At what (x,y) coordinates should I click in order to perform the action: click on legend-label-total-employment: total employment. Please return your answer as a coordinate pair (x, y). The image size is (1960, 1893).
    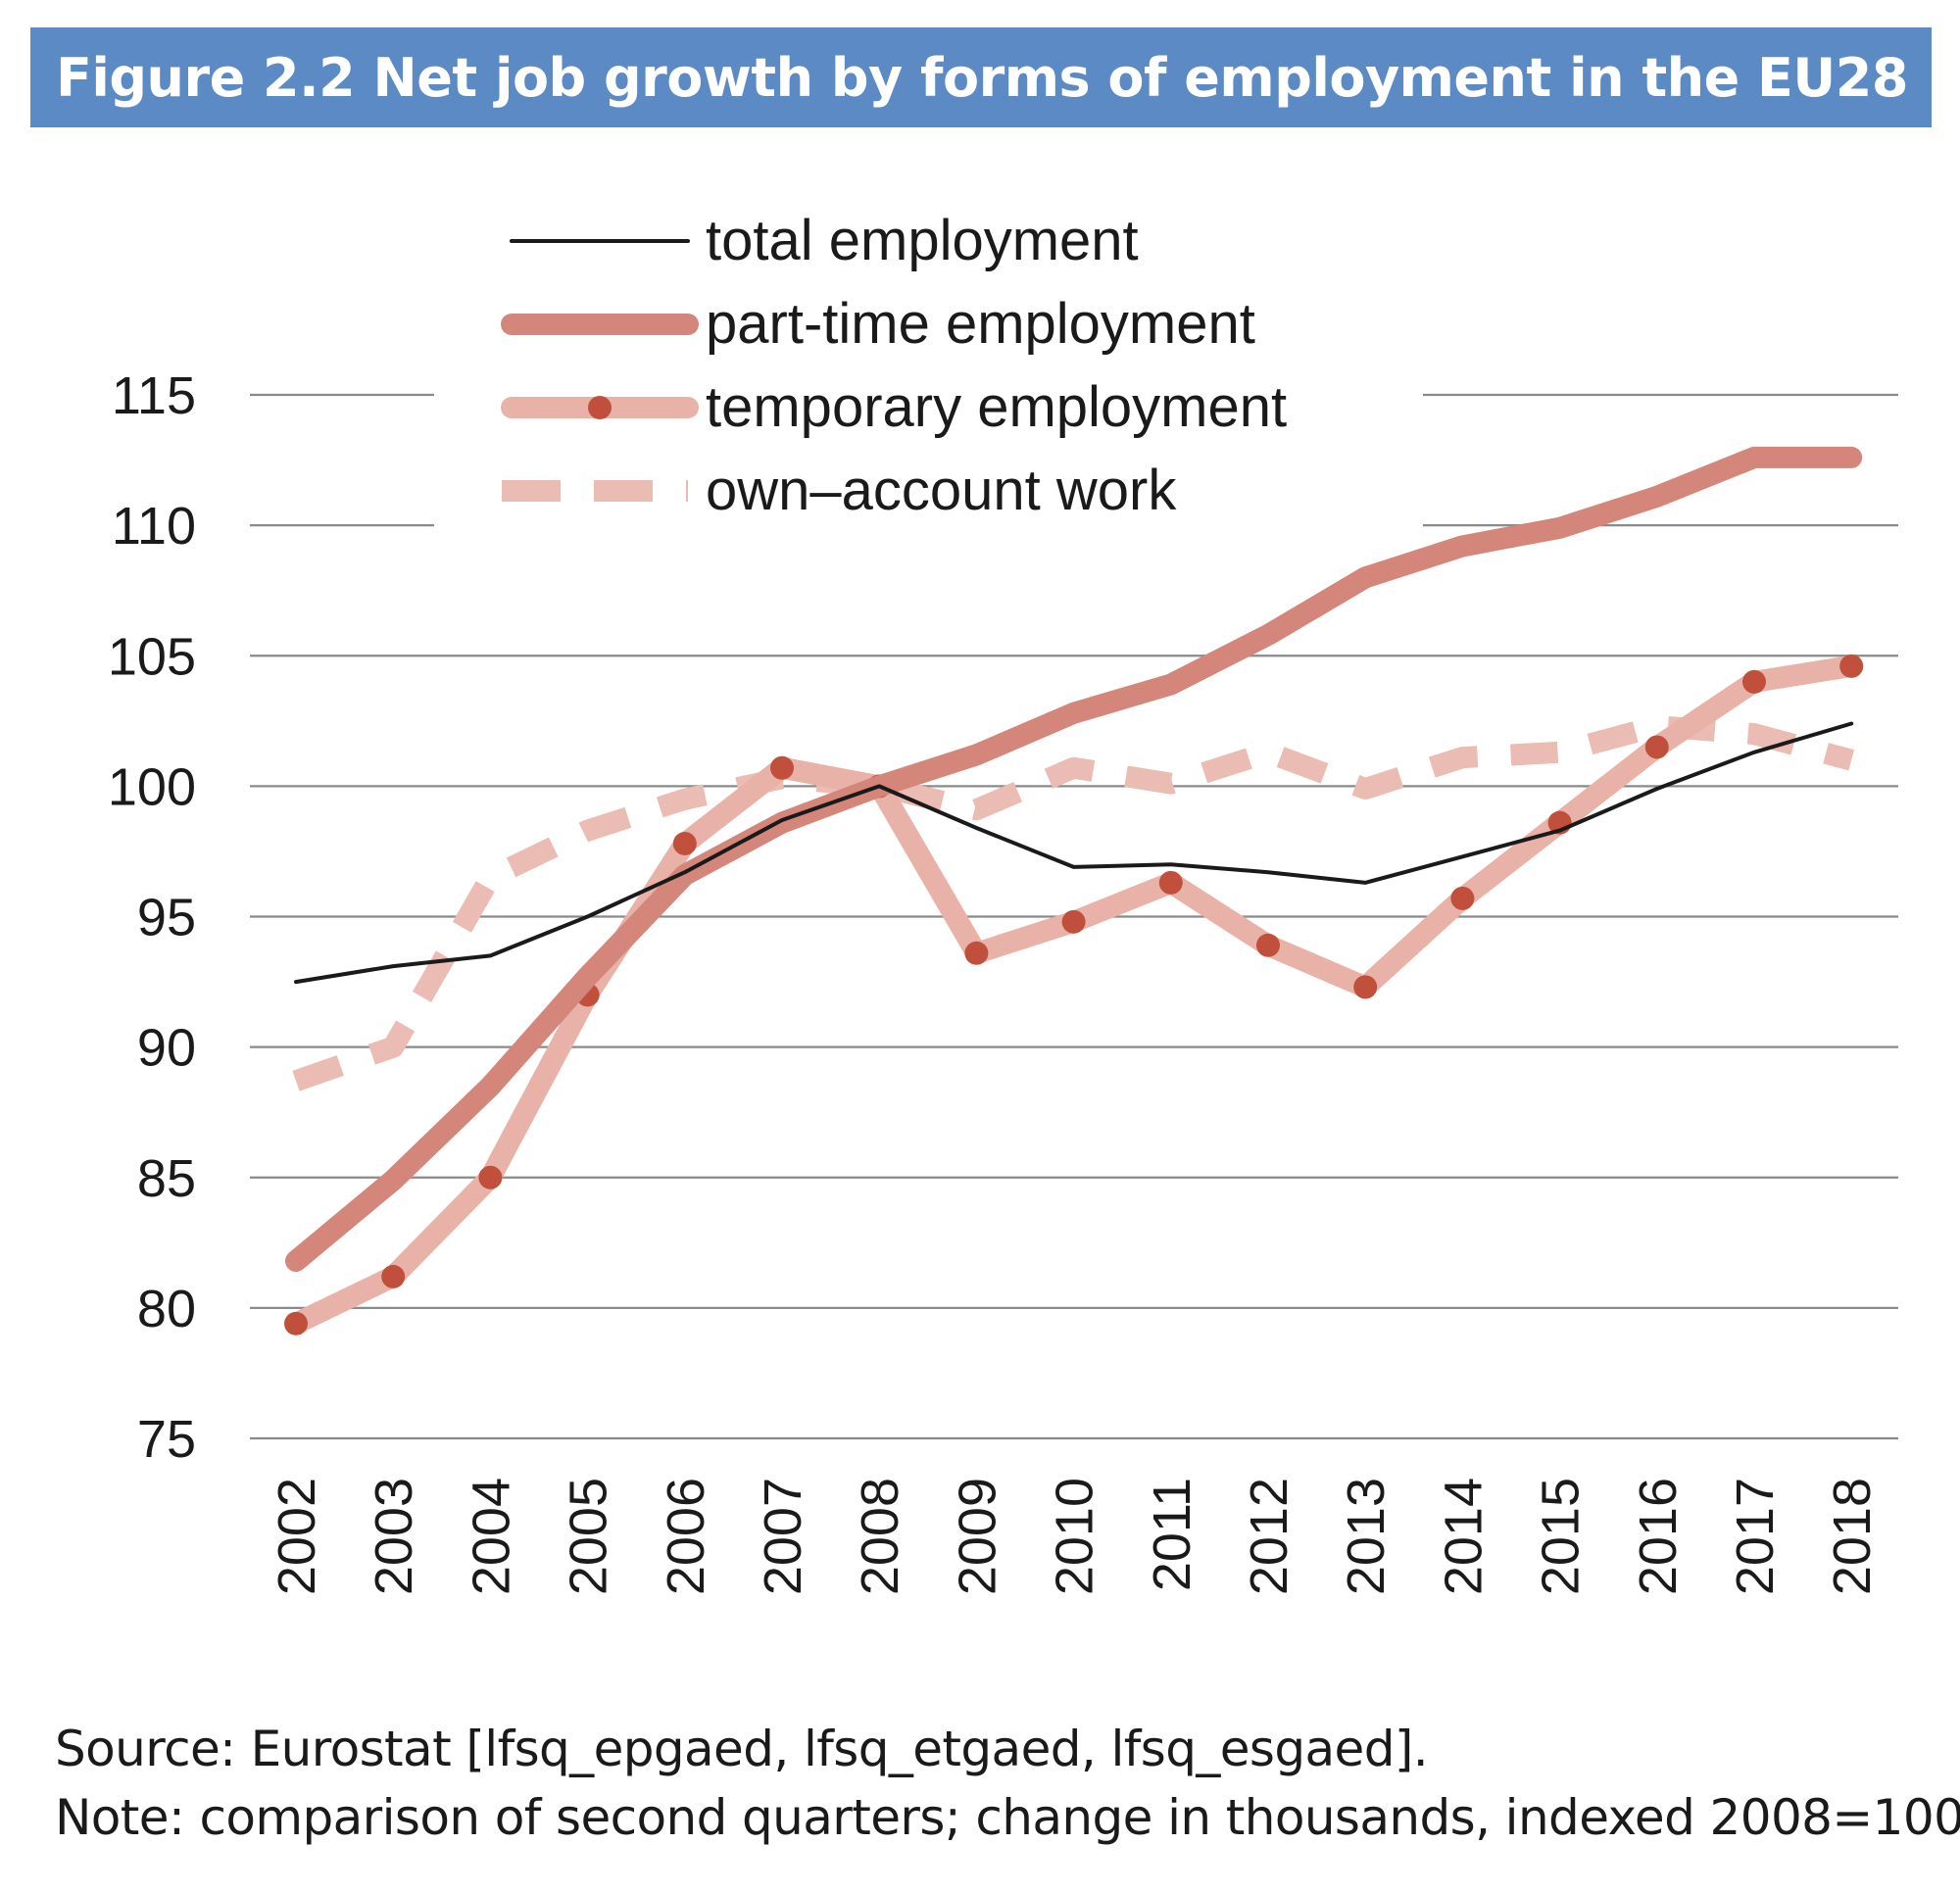
    Looking at the image, I should click on (922, 240).